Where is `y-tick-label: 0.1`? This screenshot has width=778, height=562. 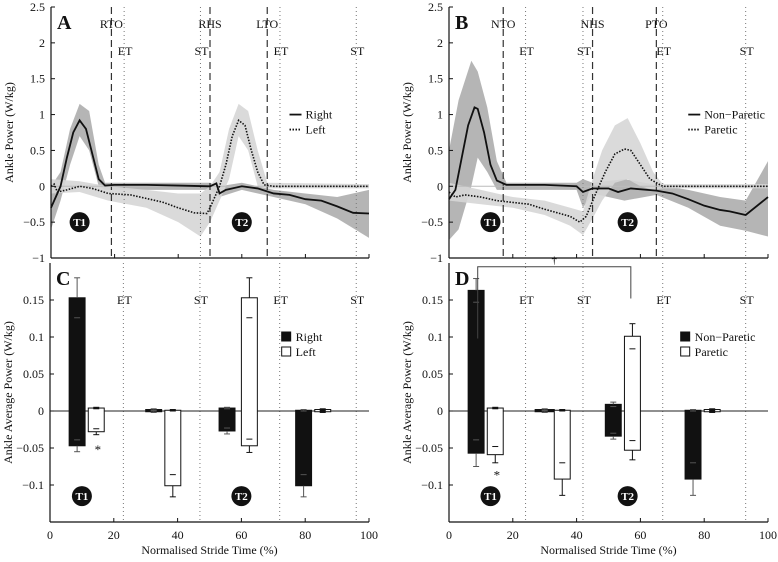
y-tick-label: 0.1 is located at coordinates (435, 337).